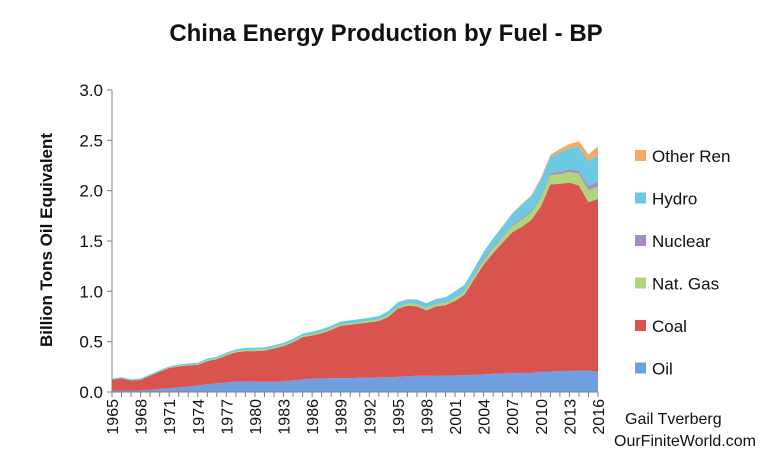 This screenshot has width=772, height=463. What do you see at coordinates (685, 284) in the screenshot?
I see `legend-label-nat-gas: Nat. Gas` at bounding box center [685, 284].